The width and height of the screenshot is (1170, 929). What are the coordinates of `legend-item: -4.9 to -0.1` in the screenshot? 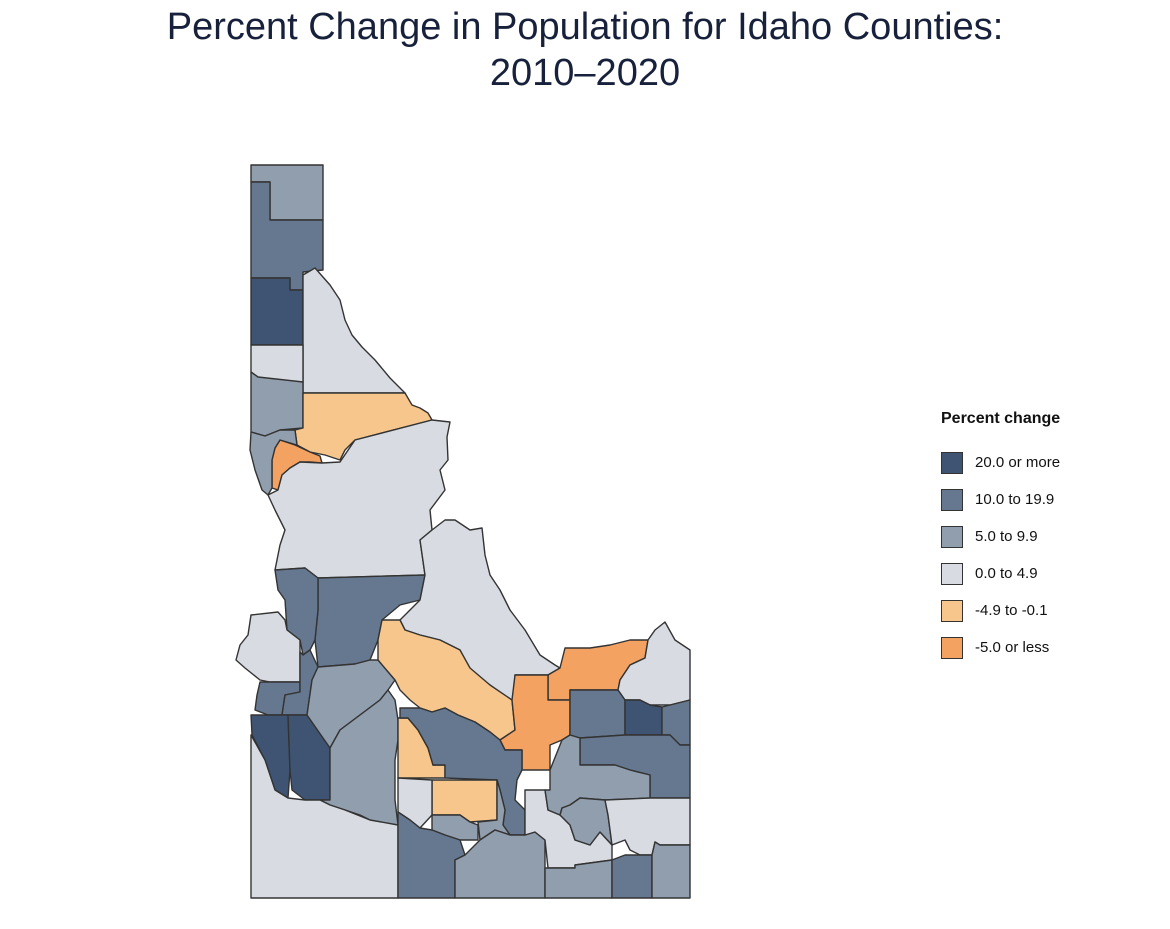 It's located at (1000, 610).